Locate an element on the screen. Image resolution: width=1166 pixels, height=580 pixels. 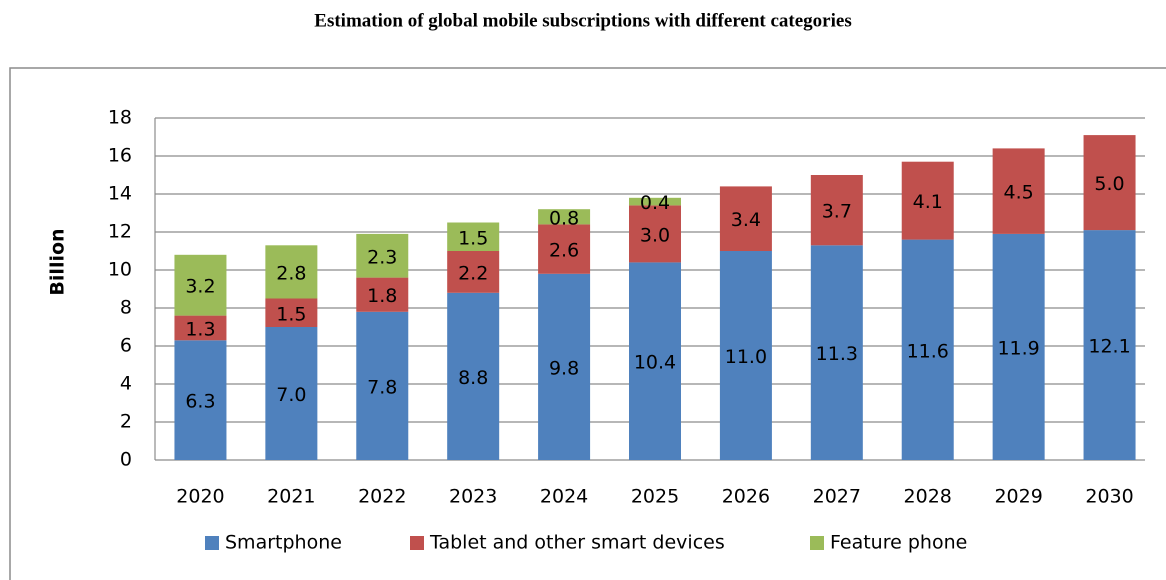
y-tick-label: 10 is located at coordinates (120, 270).